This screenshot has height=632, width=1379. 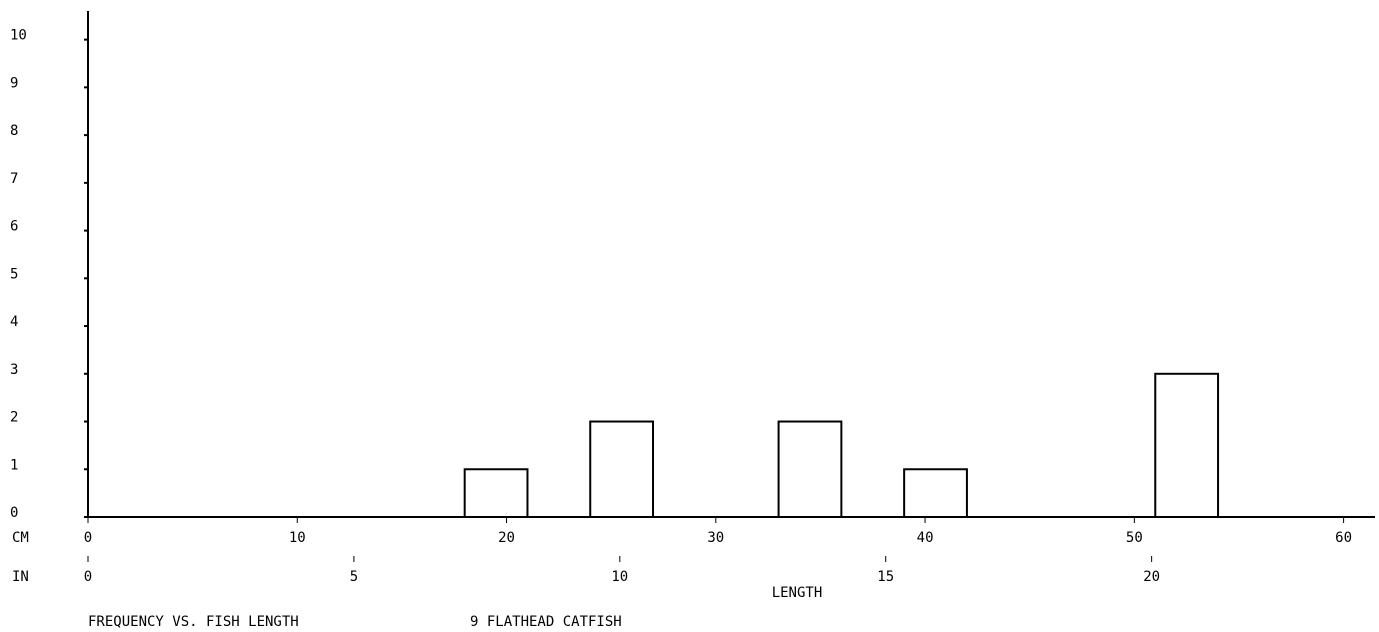 What do you see at coordinates (14, 227) in the screenshot?
I see `y-tick-label: 6` at bounding box center [14, 227].